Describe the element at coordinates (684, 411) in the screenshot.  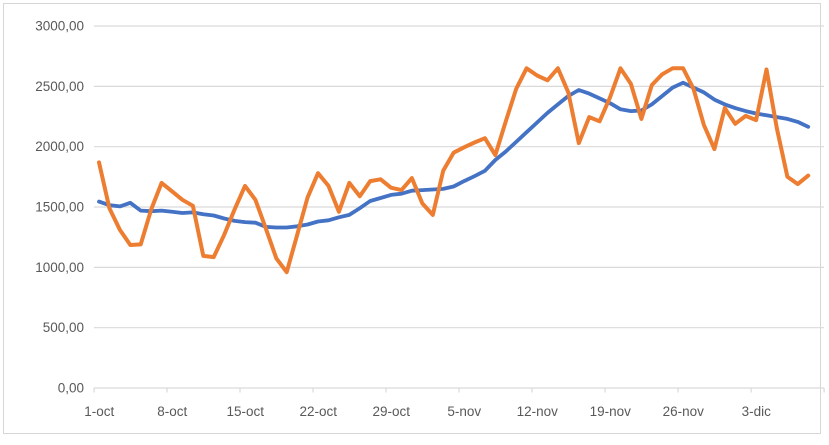
I see `x-axis-label: 26-nov` at that location.